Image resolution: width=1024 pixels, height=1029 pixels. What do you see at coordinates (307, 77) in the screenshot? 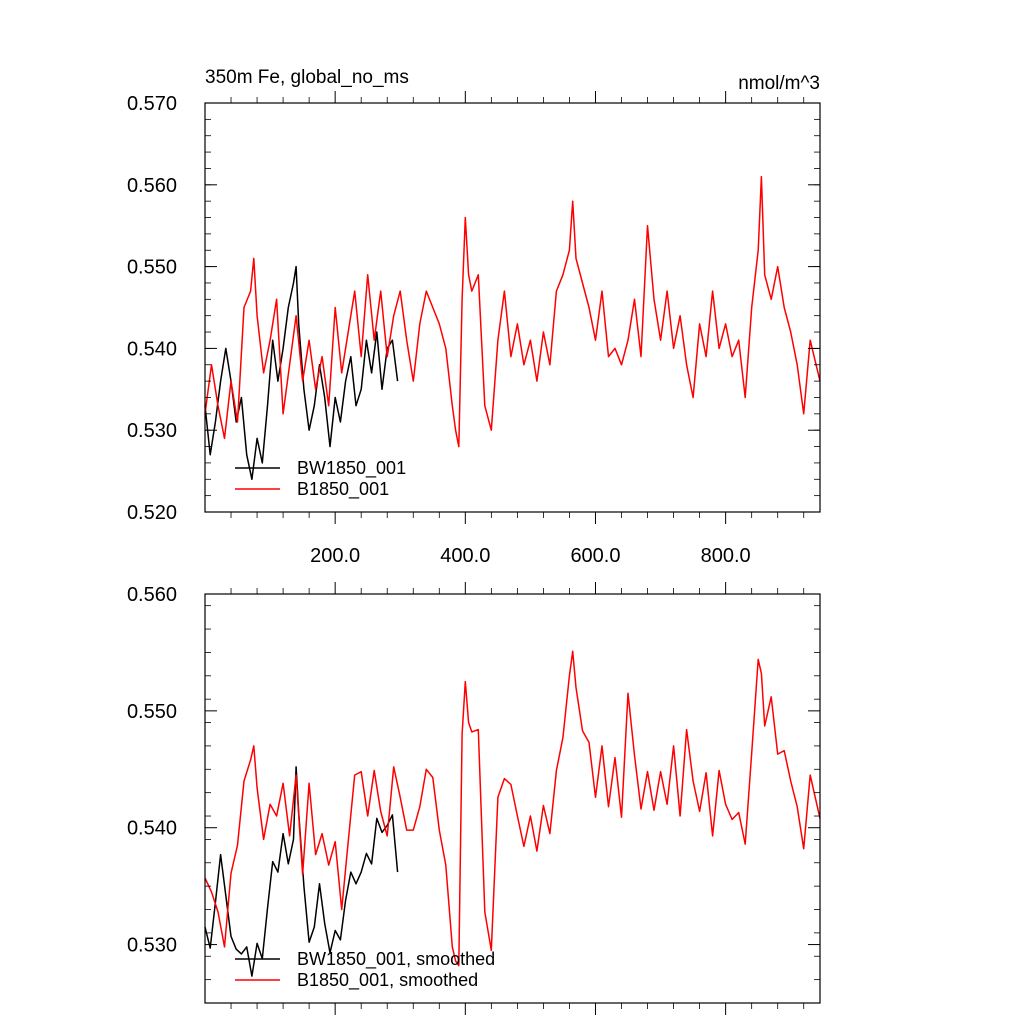
I see `chart-title: 350m Fe, global_no_ms` at bounding box center [307, 77].